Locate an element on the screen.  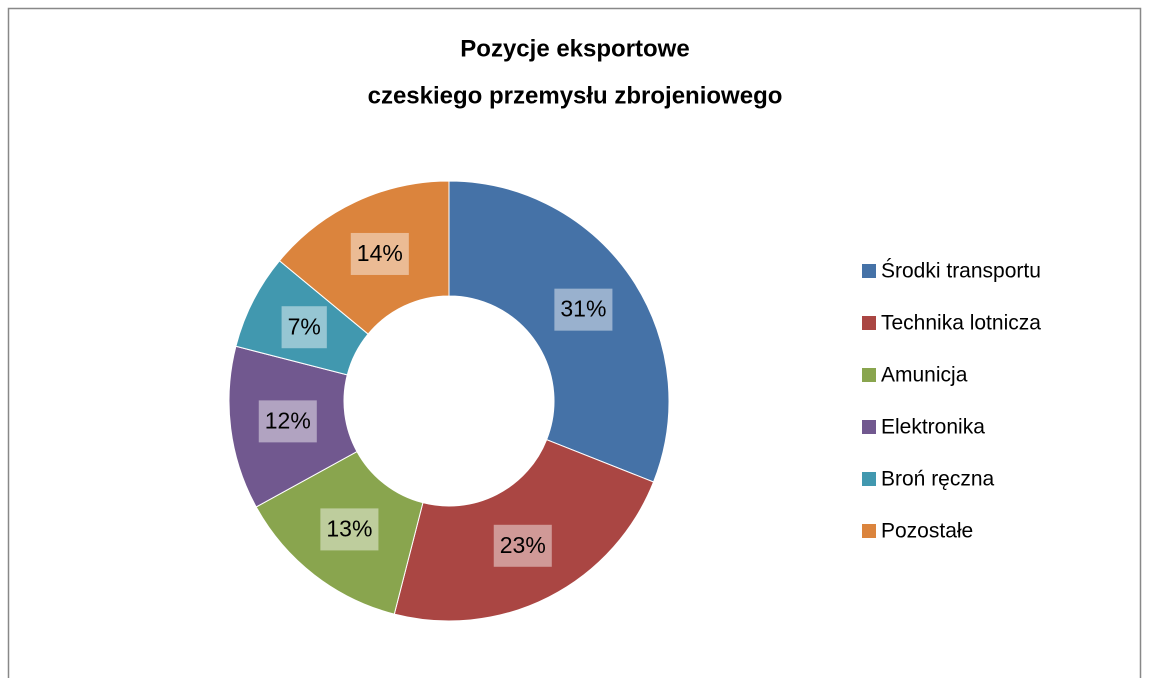
chart-title: Pozycje eksportowe is located at coordinates (574, 48).